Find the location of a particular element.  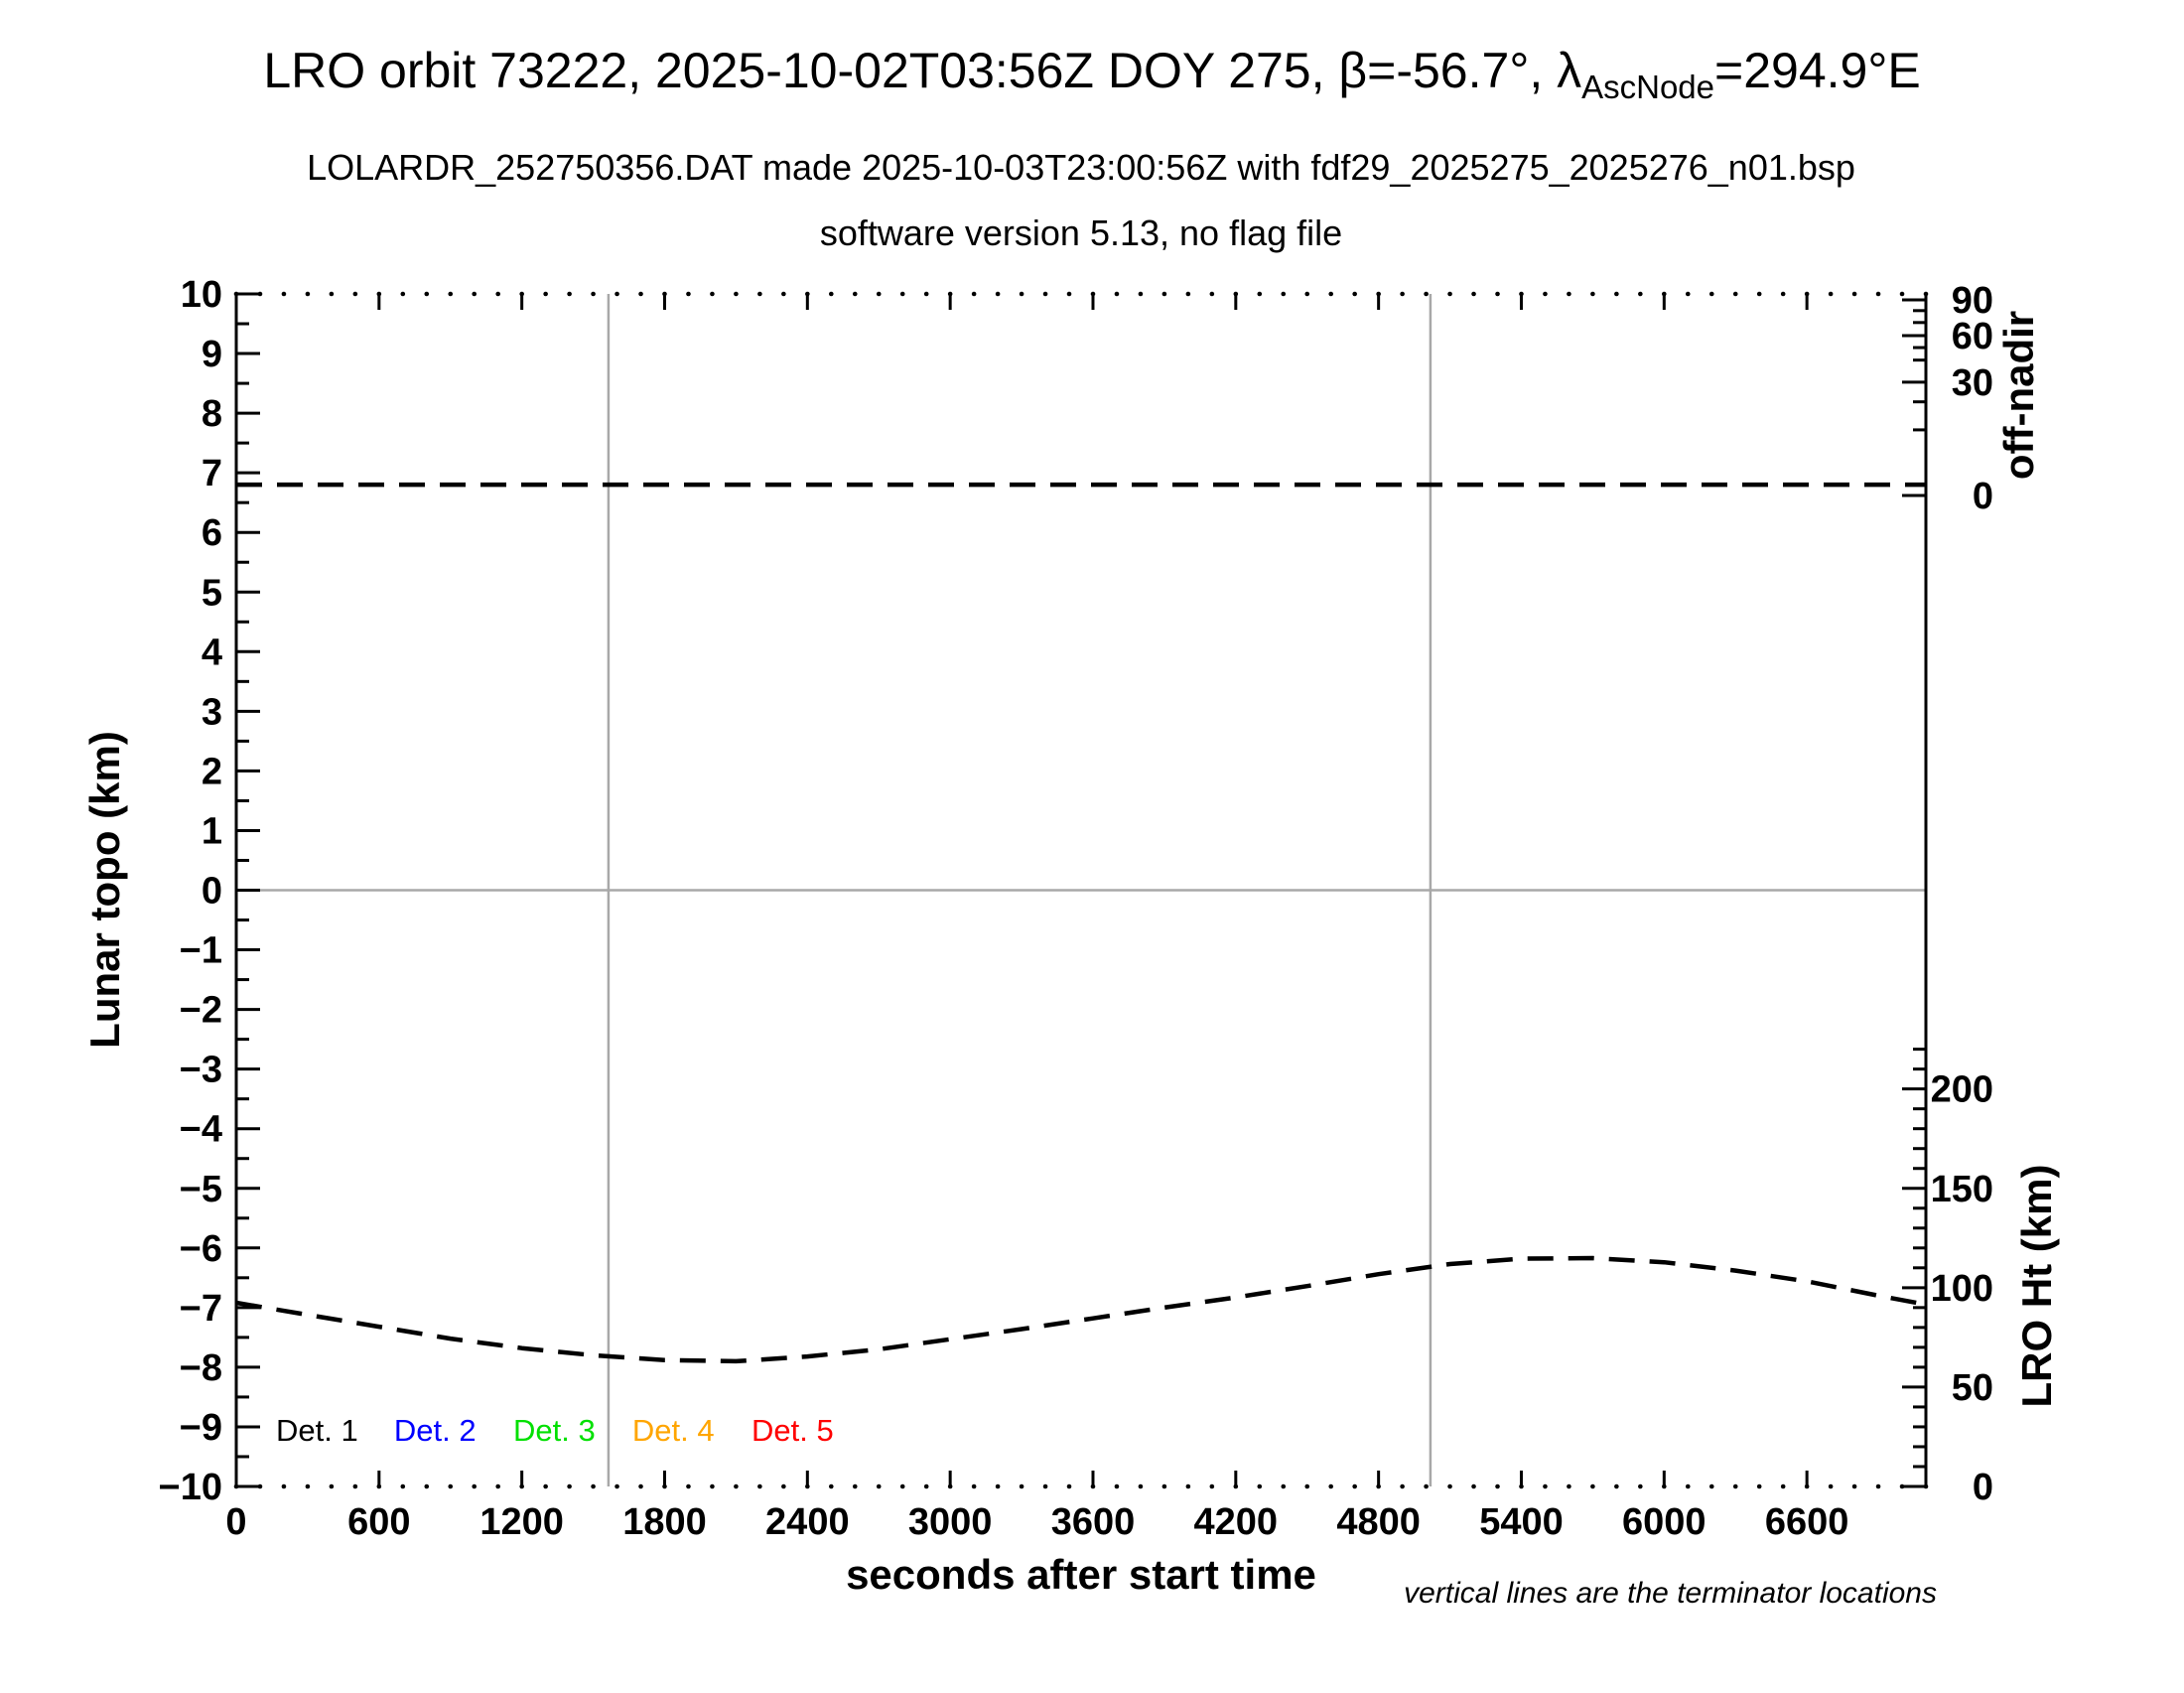

x-tick-label: 6000 is located at coordinates (1664, 1522).